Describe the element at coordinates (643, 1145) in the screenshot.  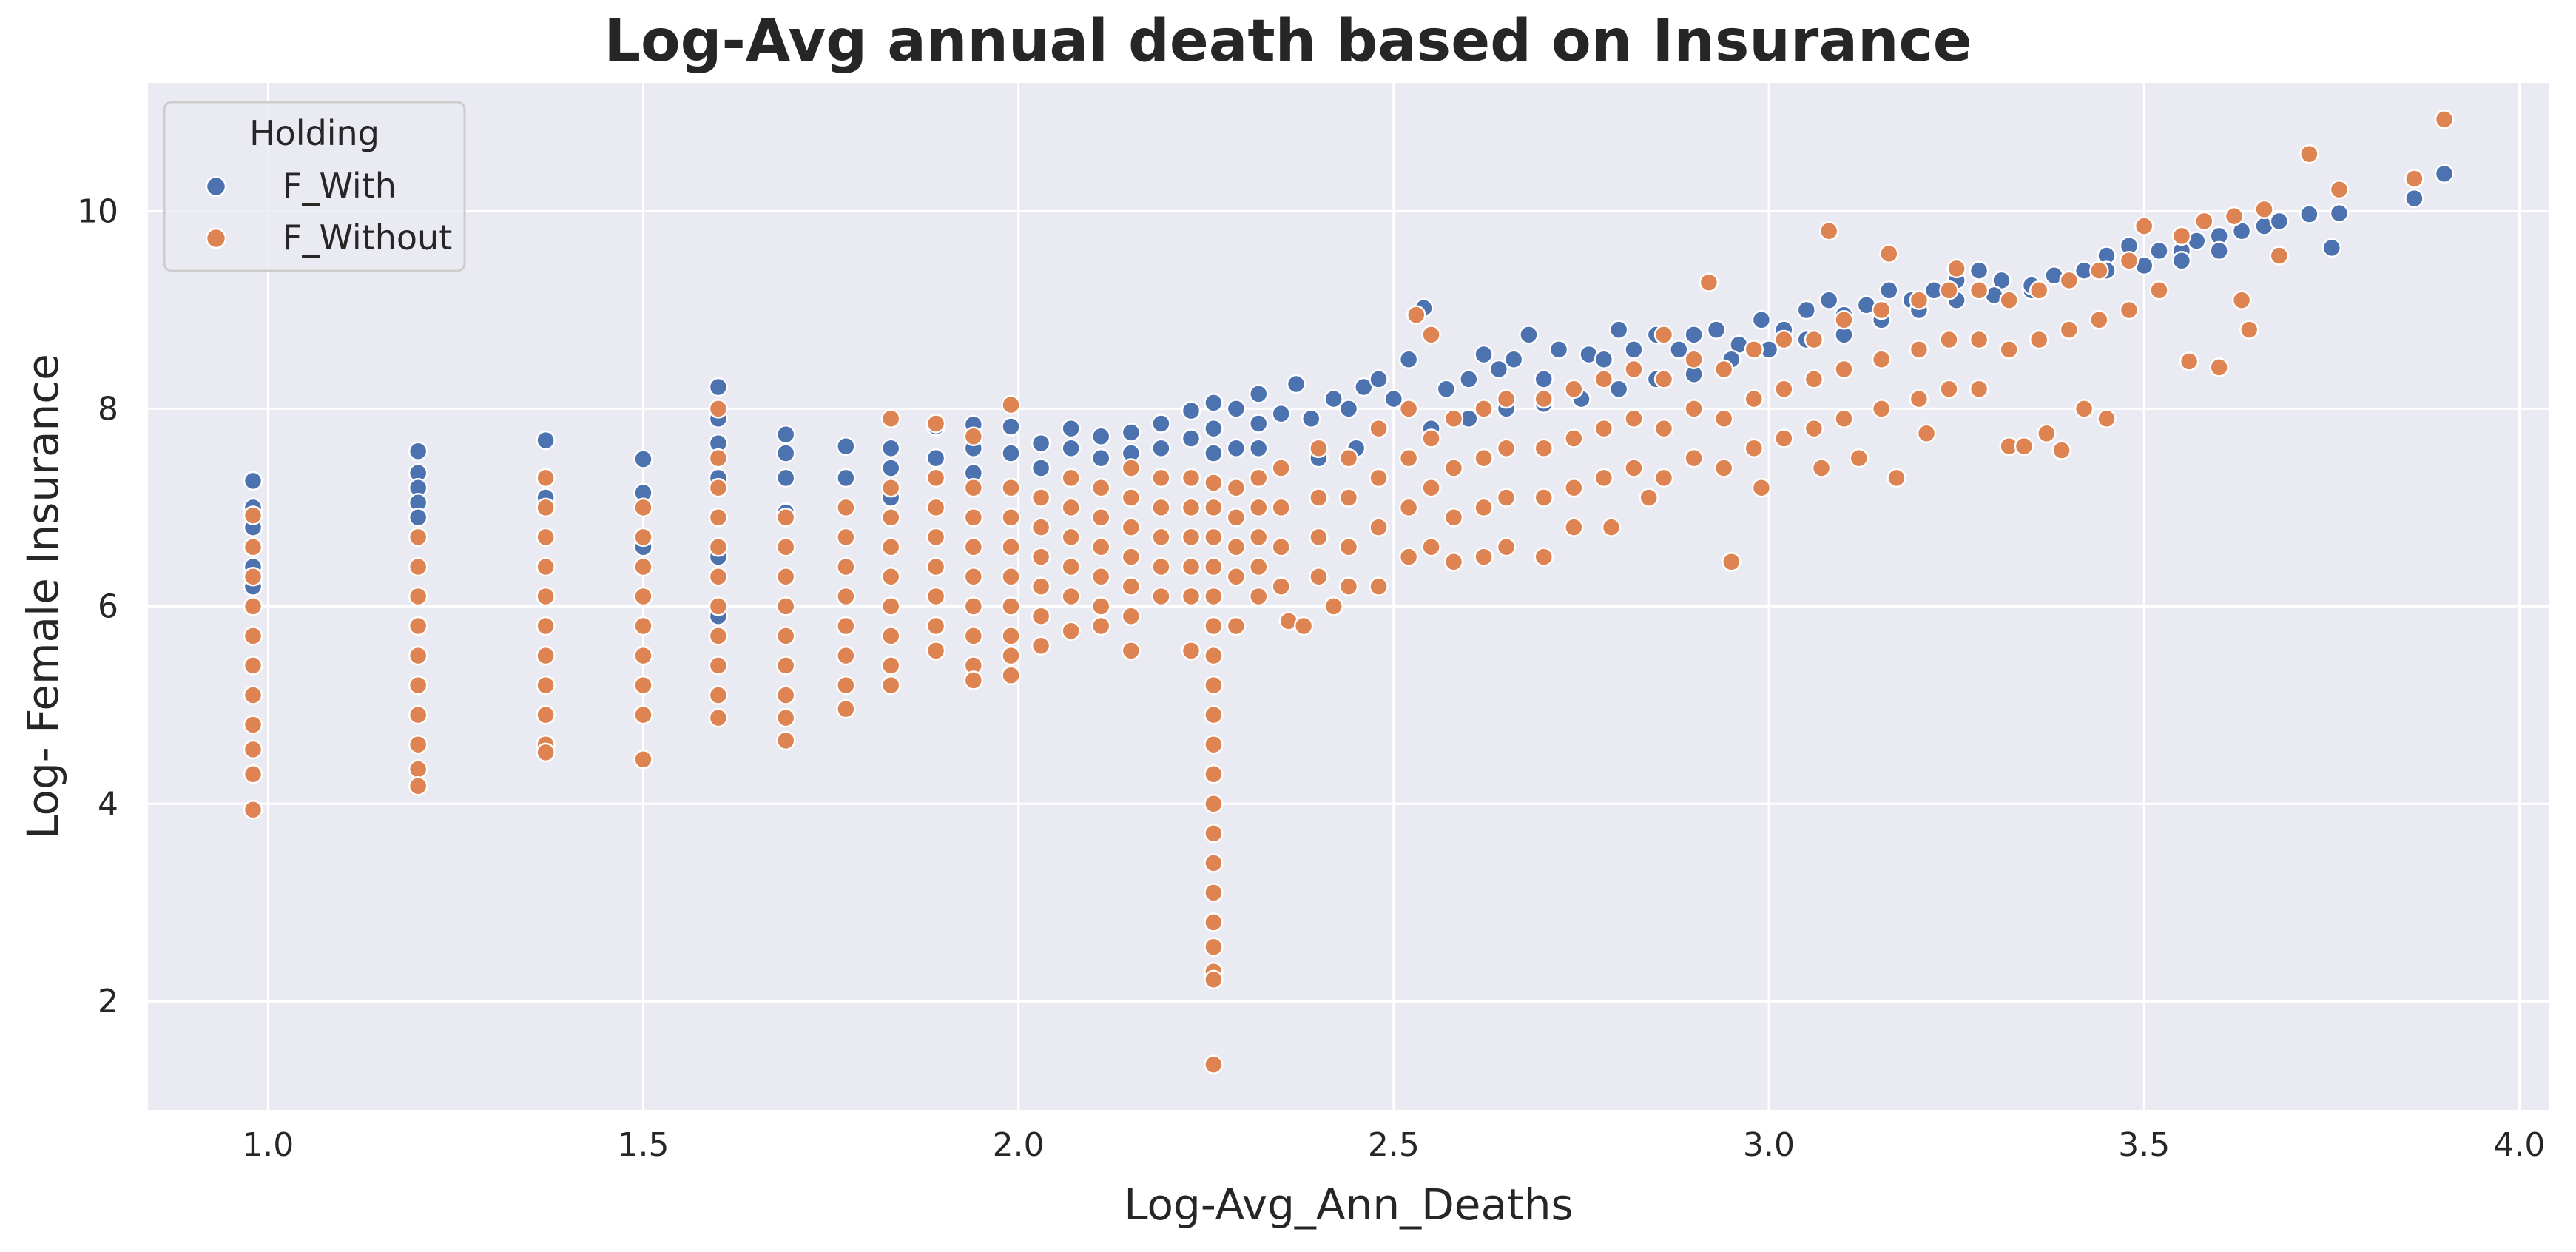
I see `x-tick-label: 1.5` at that location.